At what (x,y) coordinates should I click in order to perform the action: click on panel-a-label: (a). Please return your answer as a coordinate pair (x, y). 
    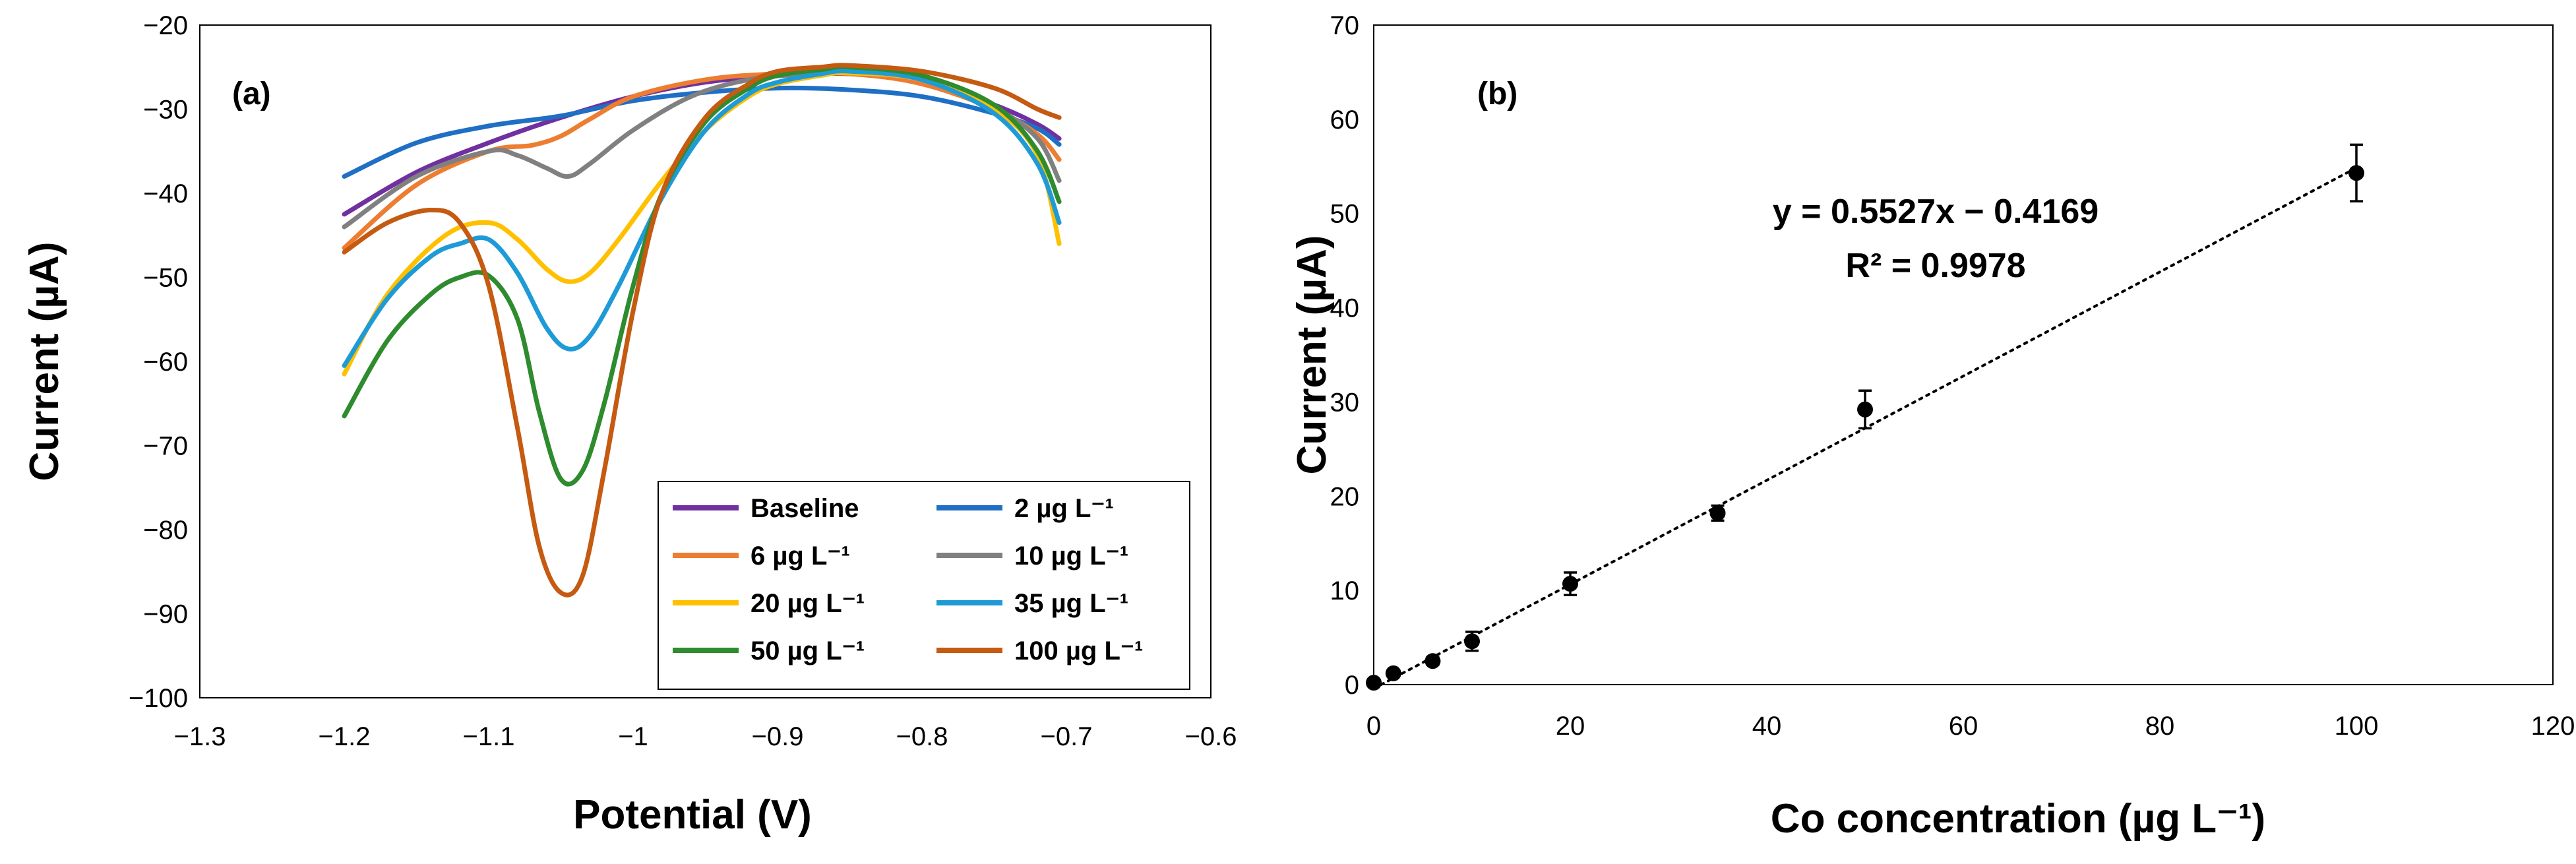
    Looking at the image, I should click on (251, 94).